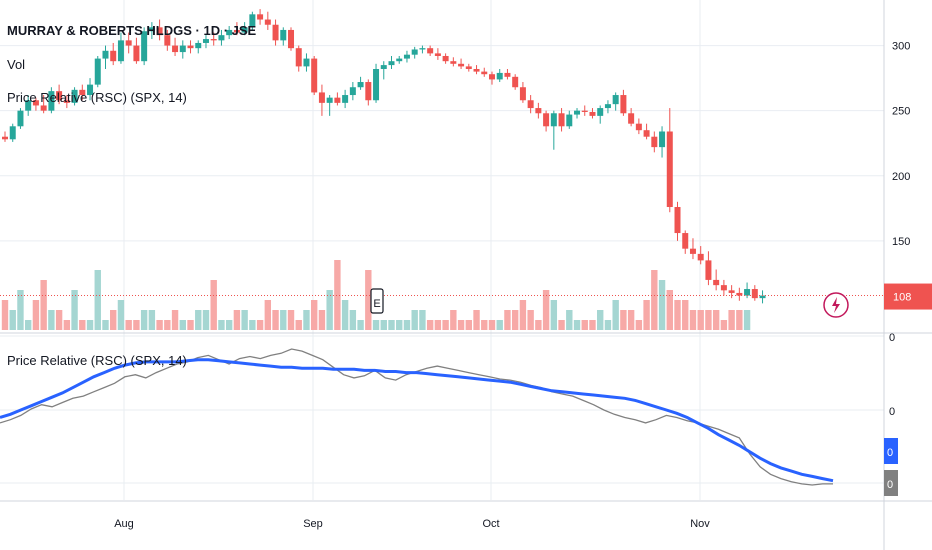 The image size is (932, 550). Describe the element at coordinates (901, 112) in the screenshot. I see `price-tick-label: 250` at that location.